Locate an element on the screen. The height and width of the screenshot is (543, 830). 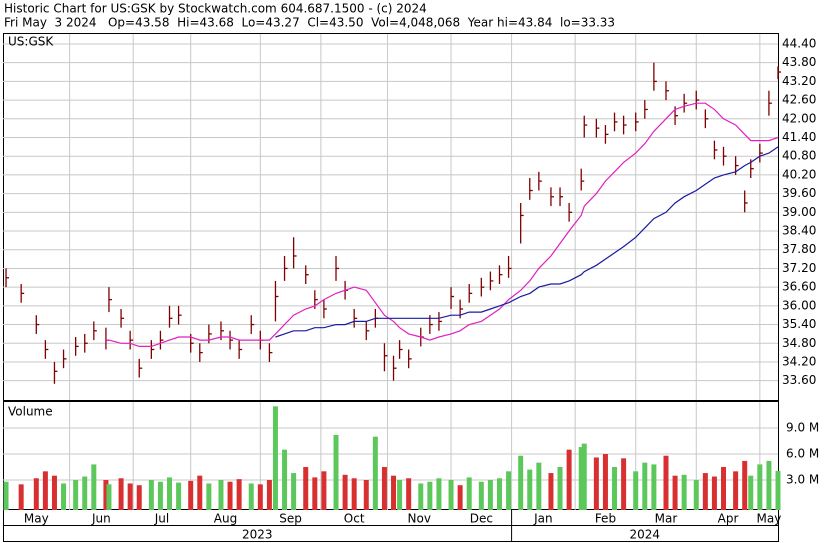
year-label: 2023 is located at coordinates (257, 535).